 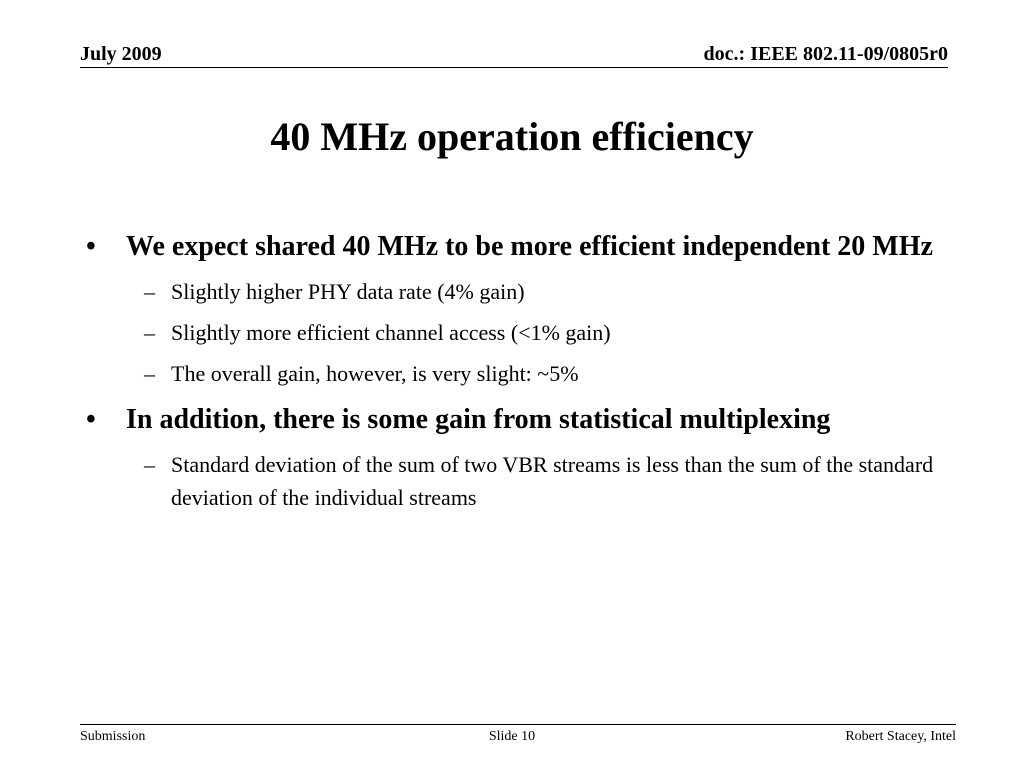 I want to click on header-rule, so click(x=514, y=67).